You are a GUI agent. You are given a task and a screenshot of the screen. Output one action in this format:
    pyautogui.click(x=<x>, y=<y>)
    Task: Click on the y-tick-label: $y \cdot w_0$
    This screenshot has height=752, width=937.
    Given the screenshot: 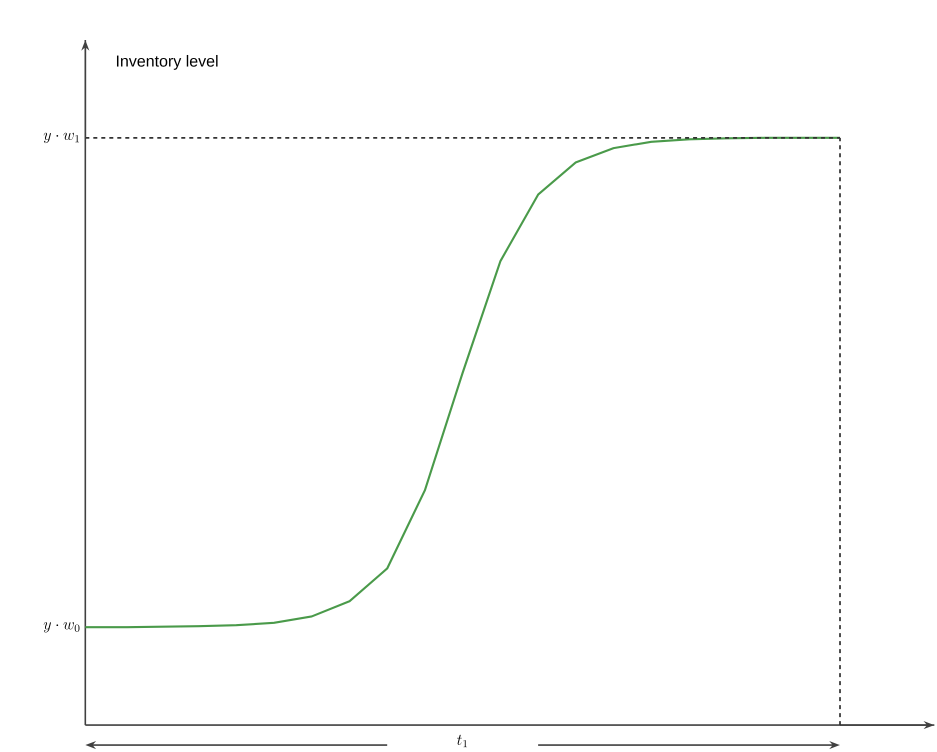 What is the action you would take?
    pyautogui.click(x=62, y=627)
    